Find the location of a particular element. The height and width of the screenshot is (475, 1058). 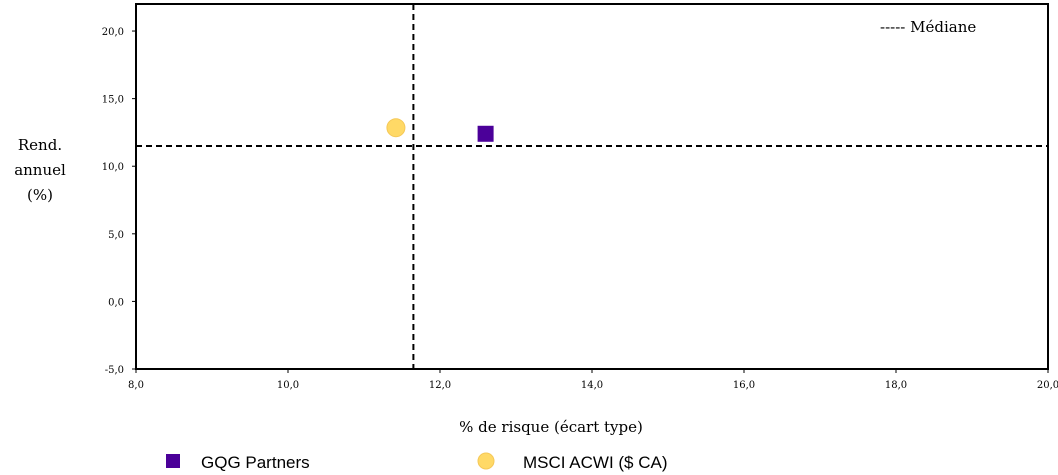

median-label: ----- Médiane is located at coordinates (928, 27).